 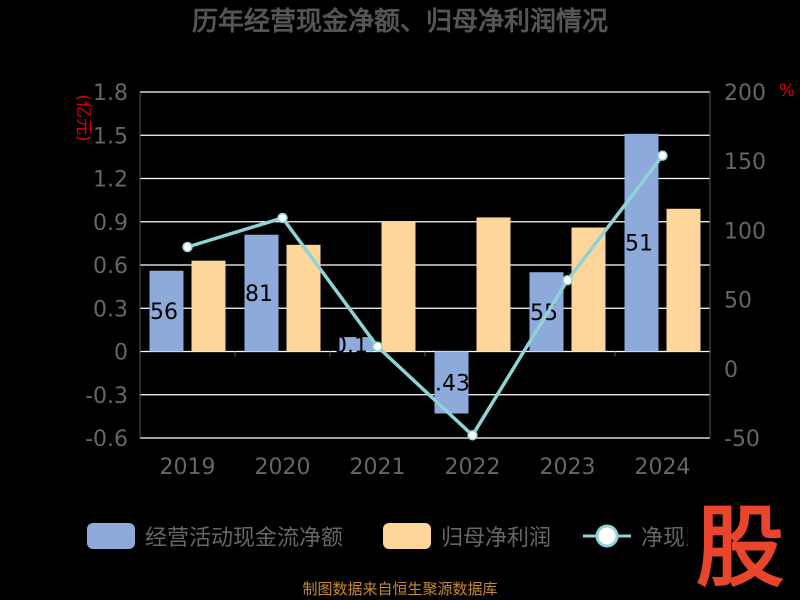 What do you see at coordinates (745, 231) in the screenshot?
I see `right-tick-label: 100` at bounding box center [745, 231].